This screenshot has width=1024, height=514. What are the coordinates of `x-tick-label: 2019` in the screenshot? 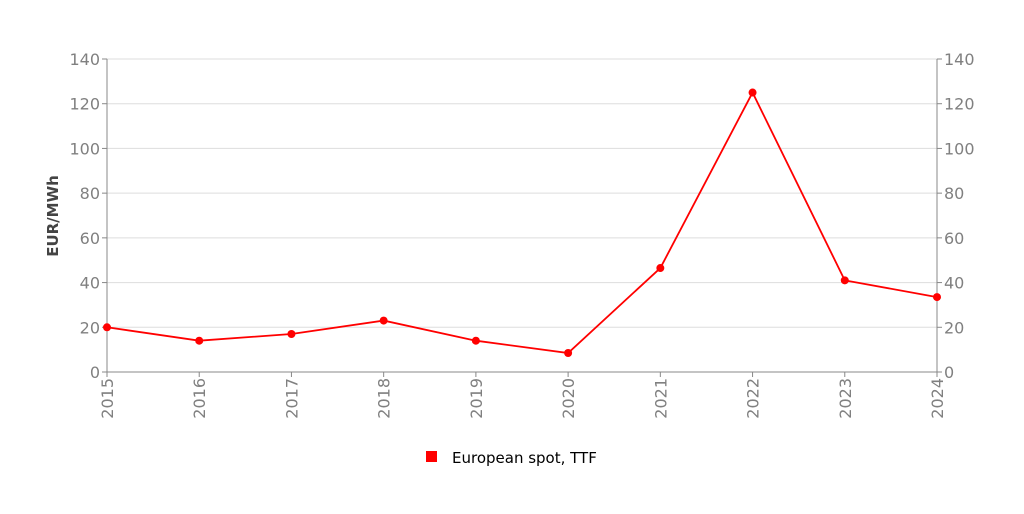 It's located at (476, 398).